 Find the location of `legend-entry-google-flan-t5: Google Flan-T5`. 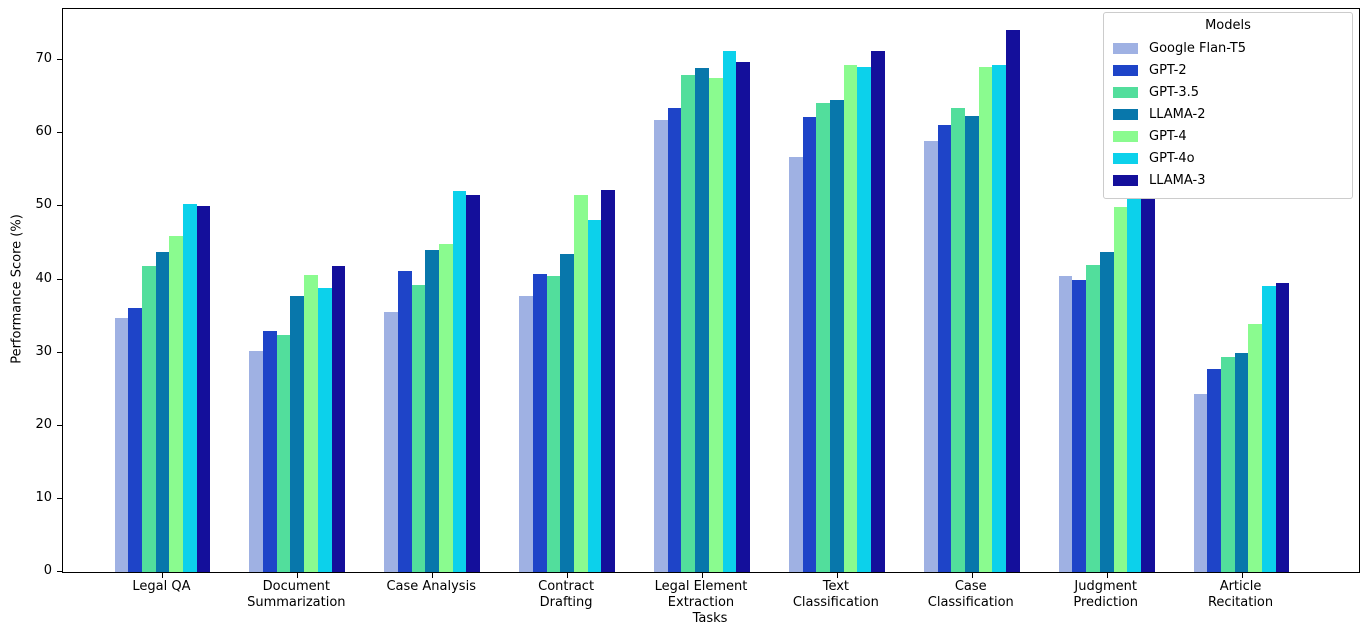

legend-entry-google-flan-t5: Google Flan-T5 is located at coordinates (1228, 48).